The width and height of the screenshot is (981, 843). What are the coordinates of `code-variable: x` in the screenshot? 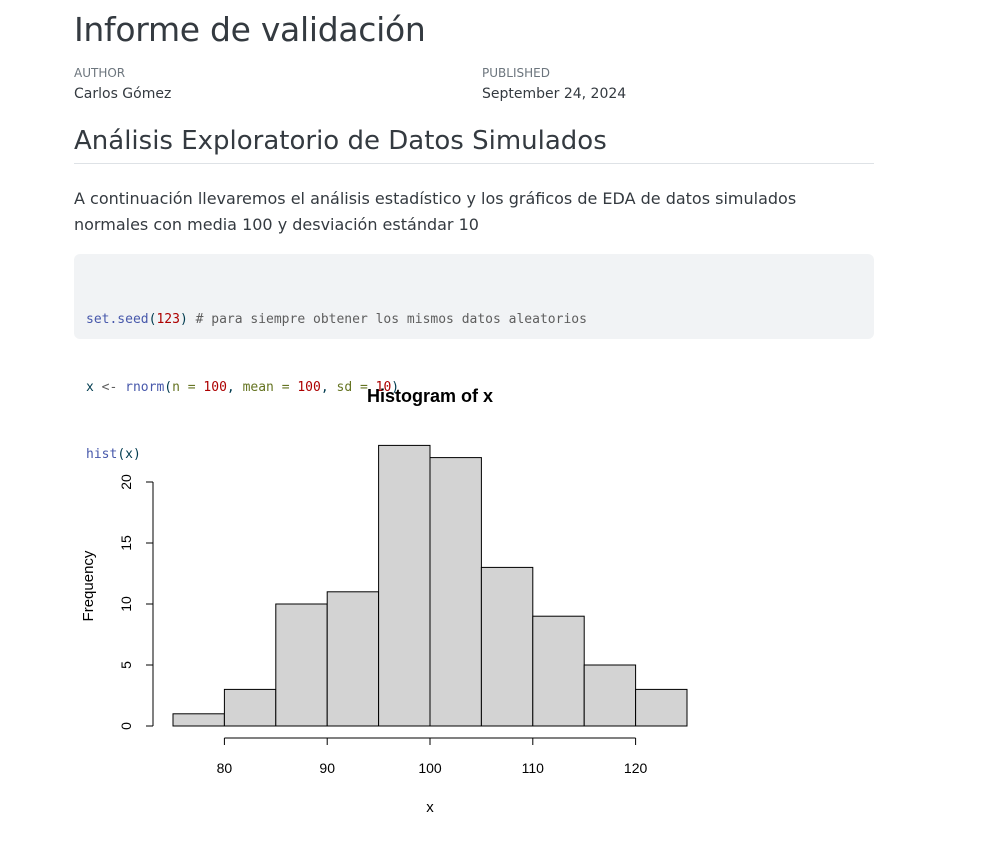 It's located at (94, 387).